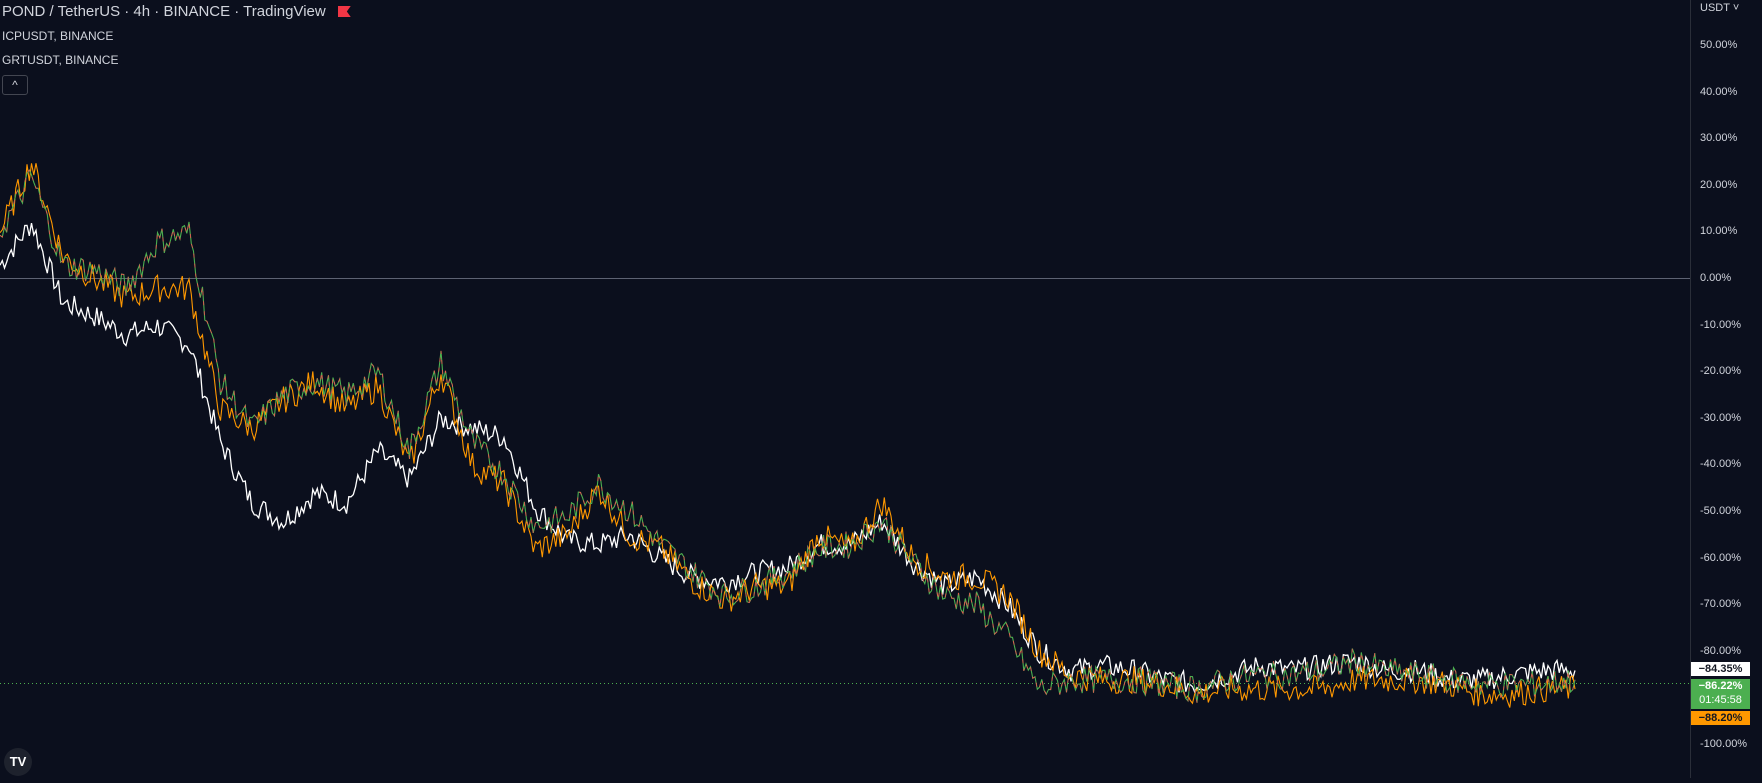 This screenshot has width=1762, height=783. Describe the element at coordinates (1720, 557) in the screenshot. I see `price-tick: -60.00%` at that location.